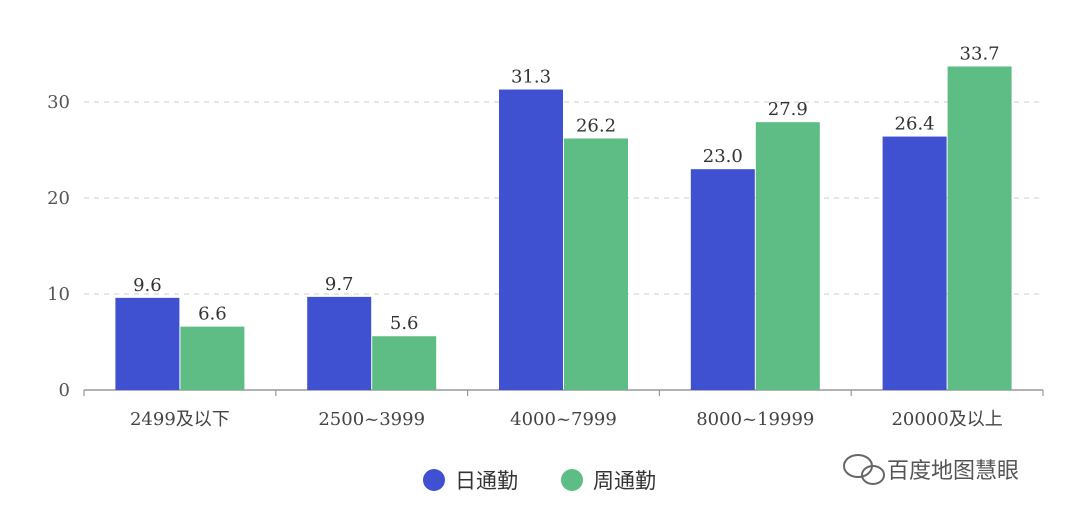 Image resolution: width=1080 pixels, height=517 pixels. What do you see at coordinates (371, 419) in the screenshot?
I see `x-tick-label: 2500~3999` at bounding box center [371, 419].